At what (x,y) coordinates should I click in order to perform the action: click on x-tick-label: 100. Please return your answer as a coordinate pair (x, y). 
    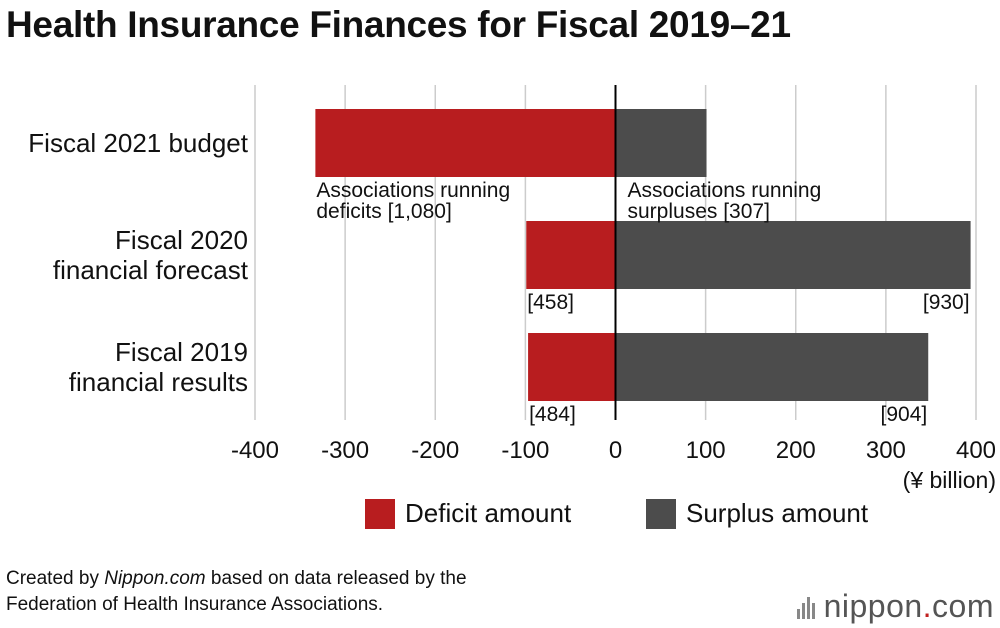
    Looking at the image, I should click on (706, 450).